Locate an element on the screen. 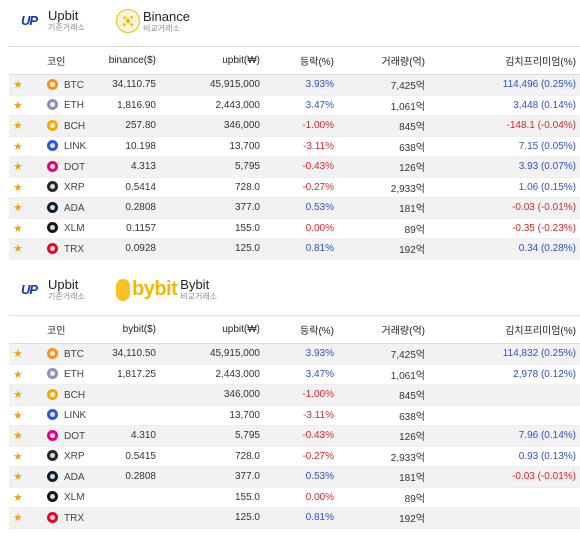 The image size is (580, 539). table-row: ★ LINK 13,700 -3.11% 638억 is located at coordinates (294, 415).